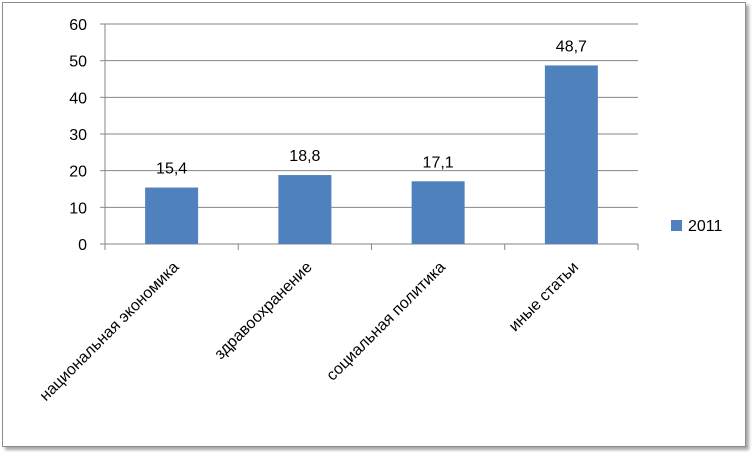 This screenshot has width=752, height=452. I want to click on y-tick-label: 40, so click(78, 98).